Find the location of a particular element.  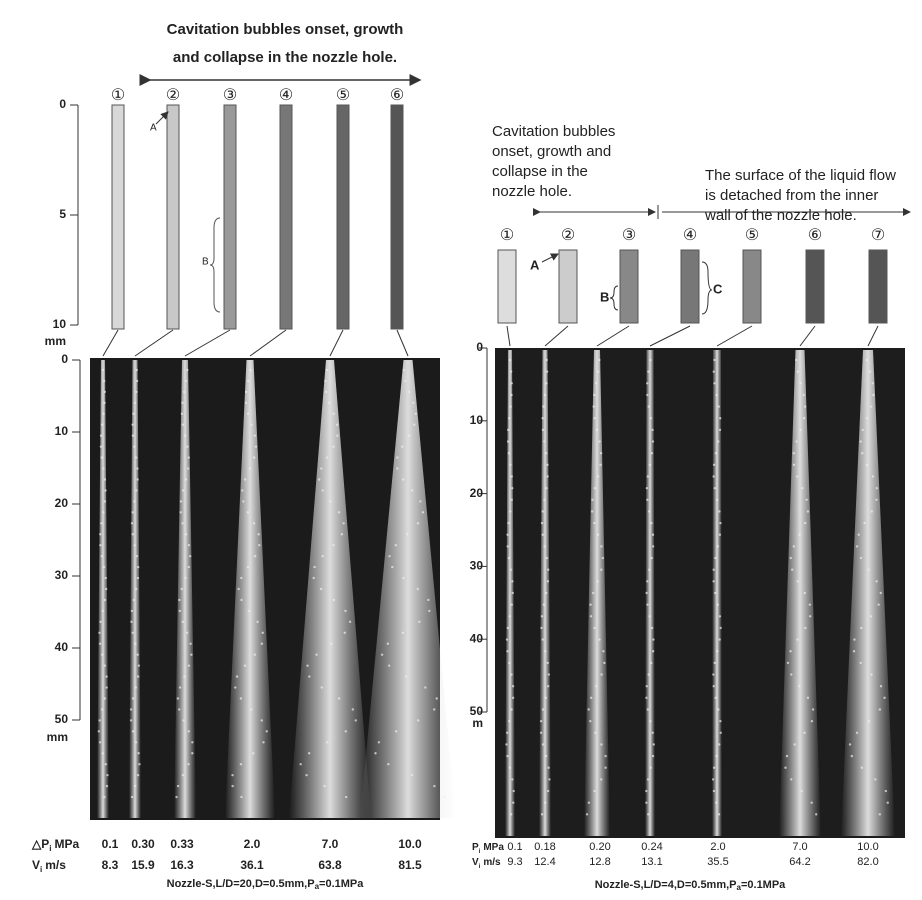

pressure-label-sub: i is located at coordinates (50, 848).